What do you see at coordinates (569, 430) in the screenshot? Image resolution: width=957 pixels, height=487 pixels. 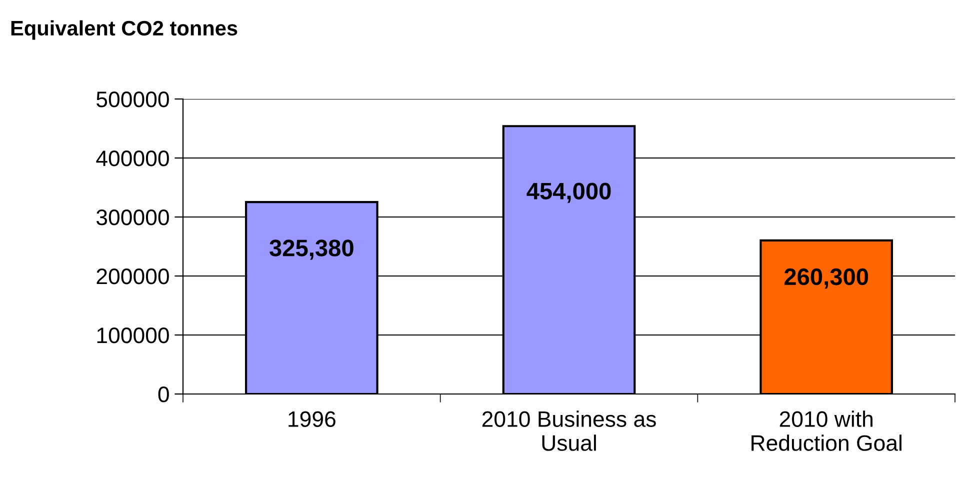 I see `x-tick-label: 2010 Business as Usual` at bounding box center [569, 430].